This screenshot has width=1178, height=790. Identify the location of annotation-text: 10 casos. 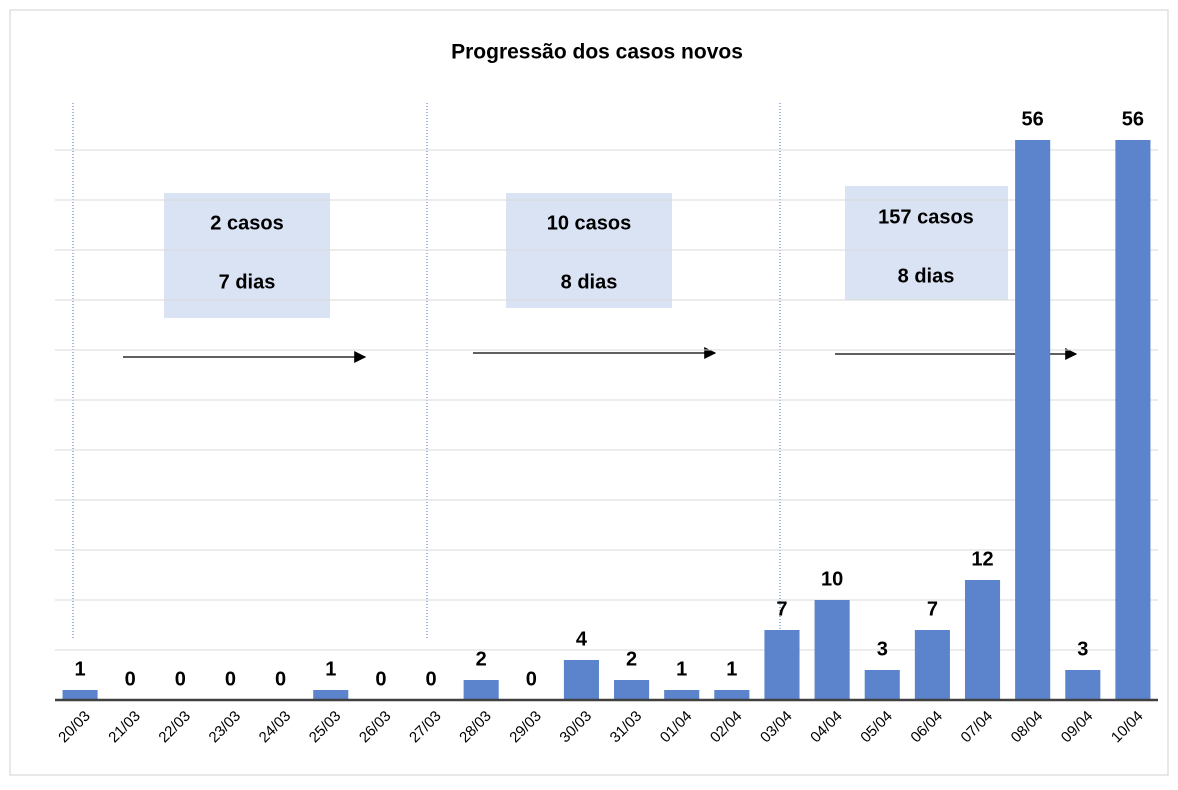
(589, 223).